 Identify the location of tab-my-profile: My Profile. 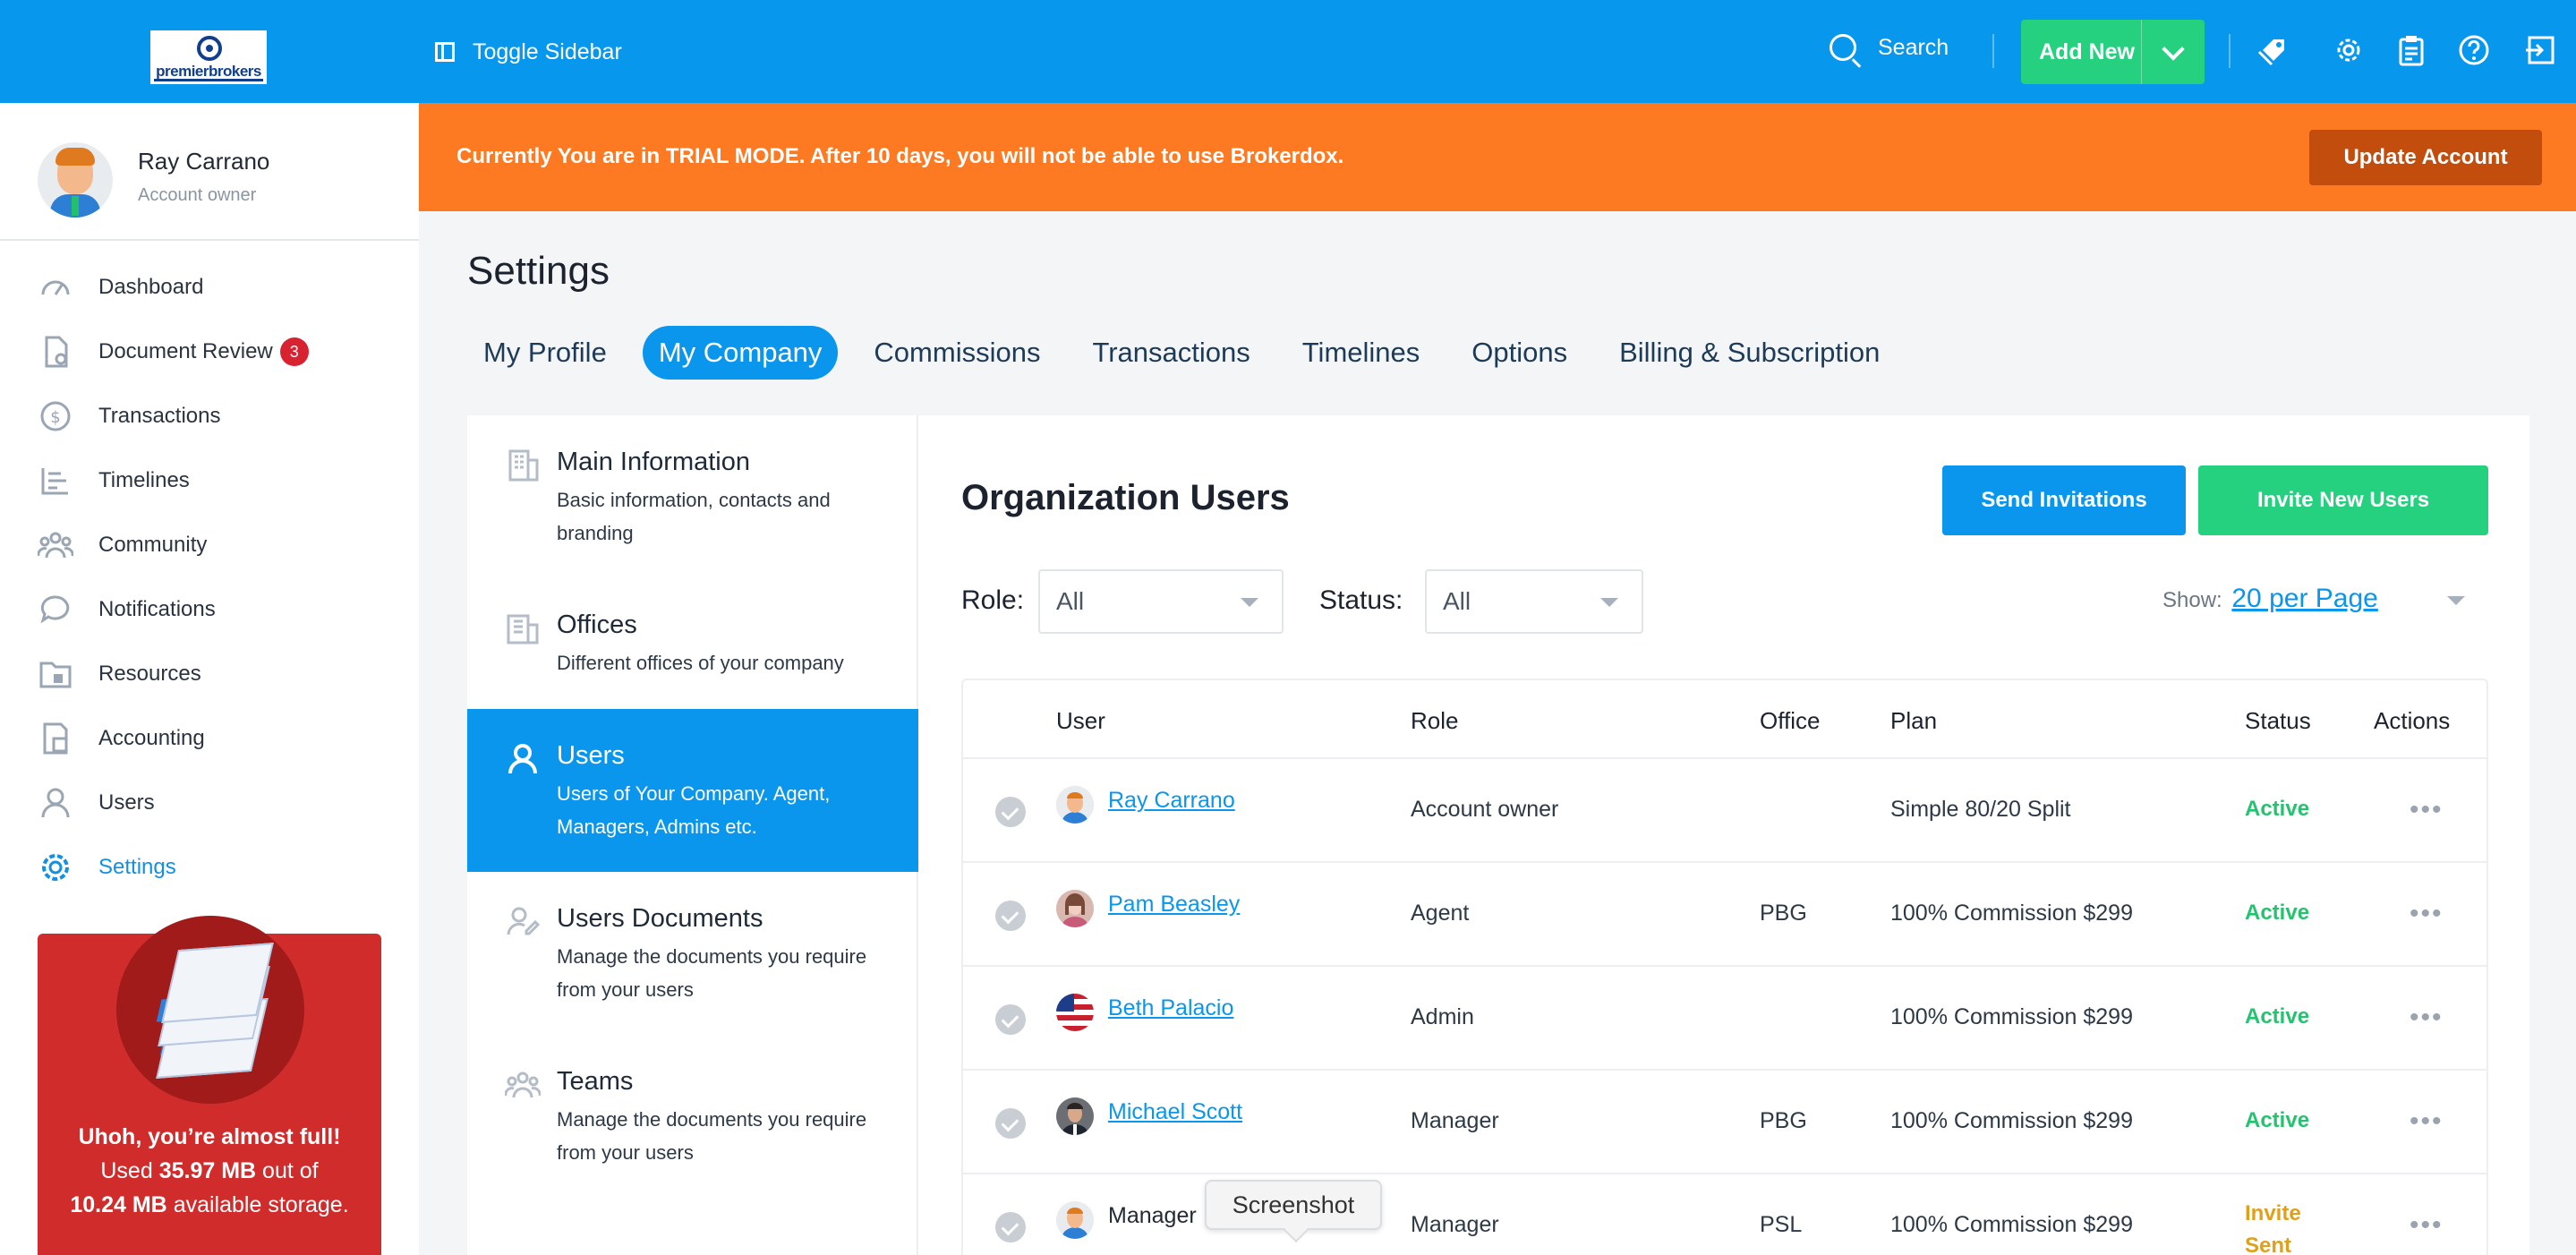
(545, 352).